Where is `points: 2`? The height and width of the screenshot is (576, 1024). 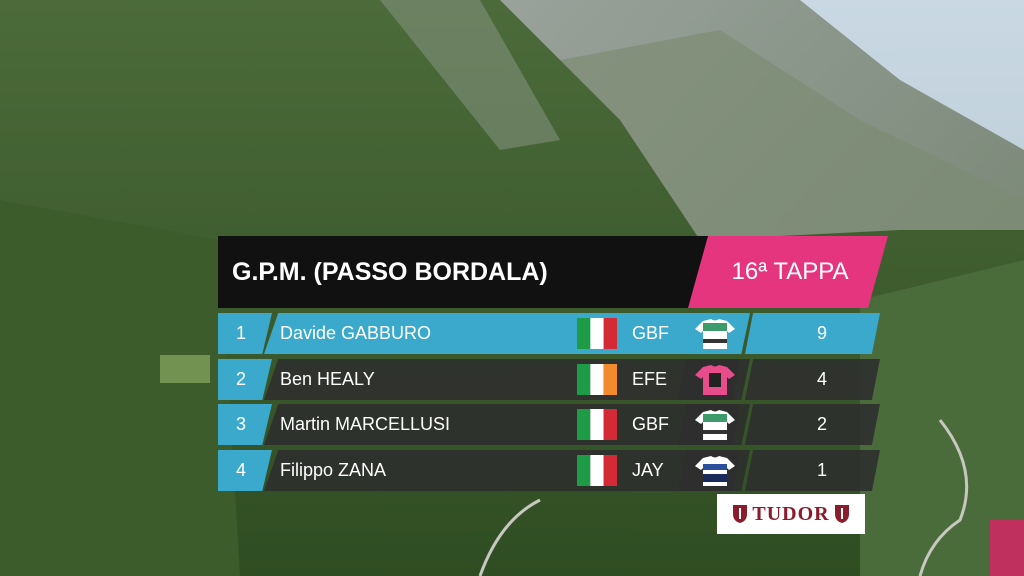
points: 2 is located at coordinates (821, 424).